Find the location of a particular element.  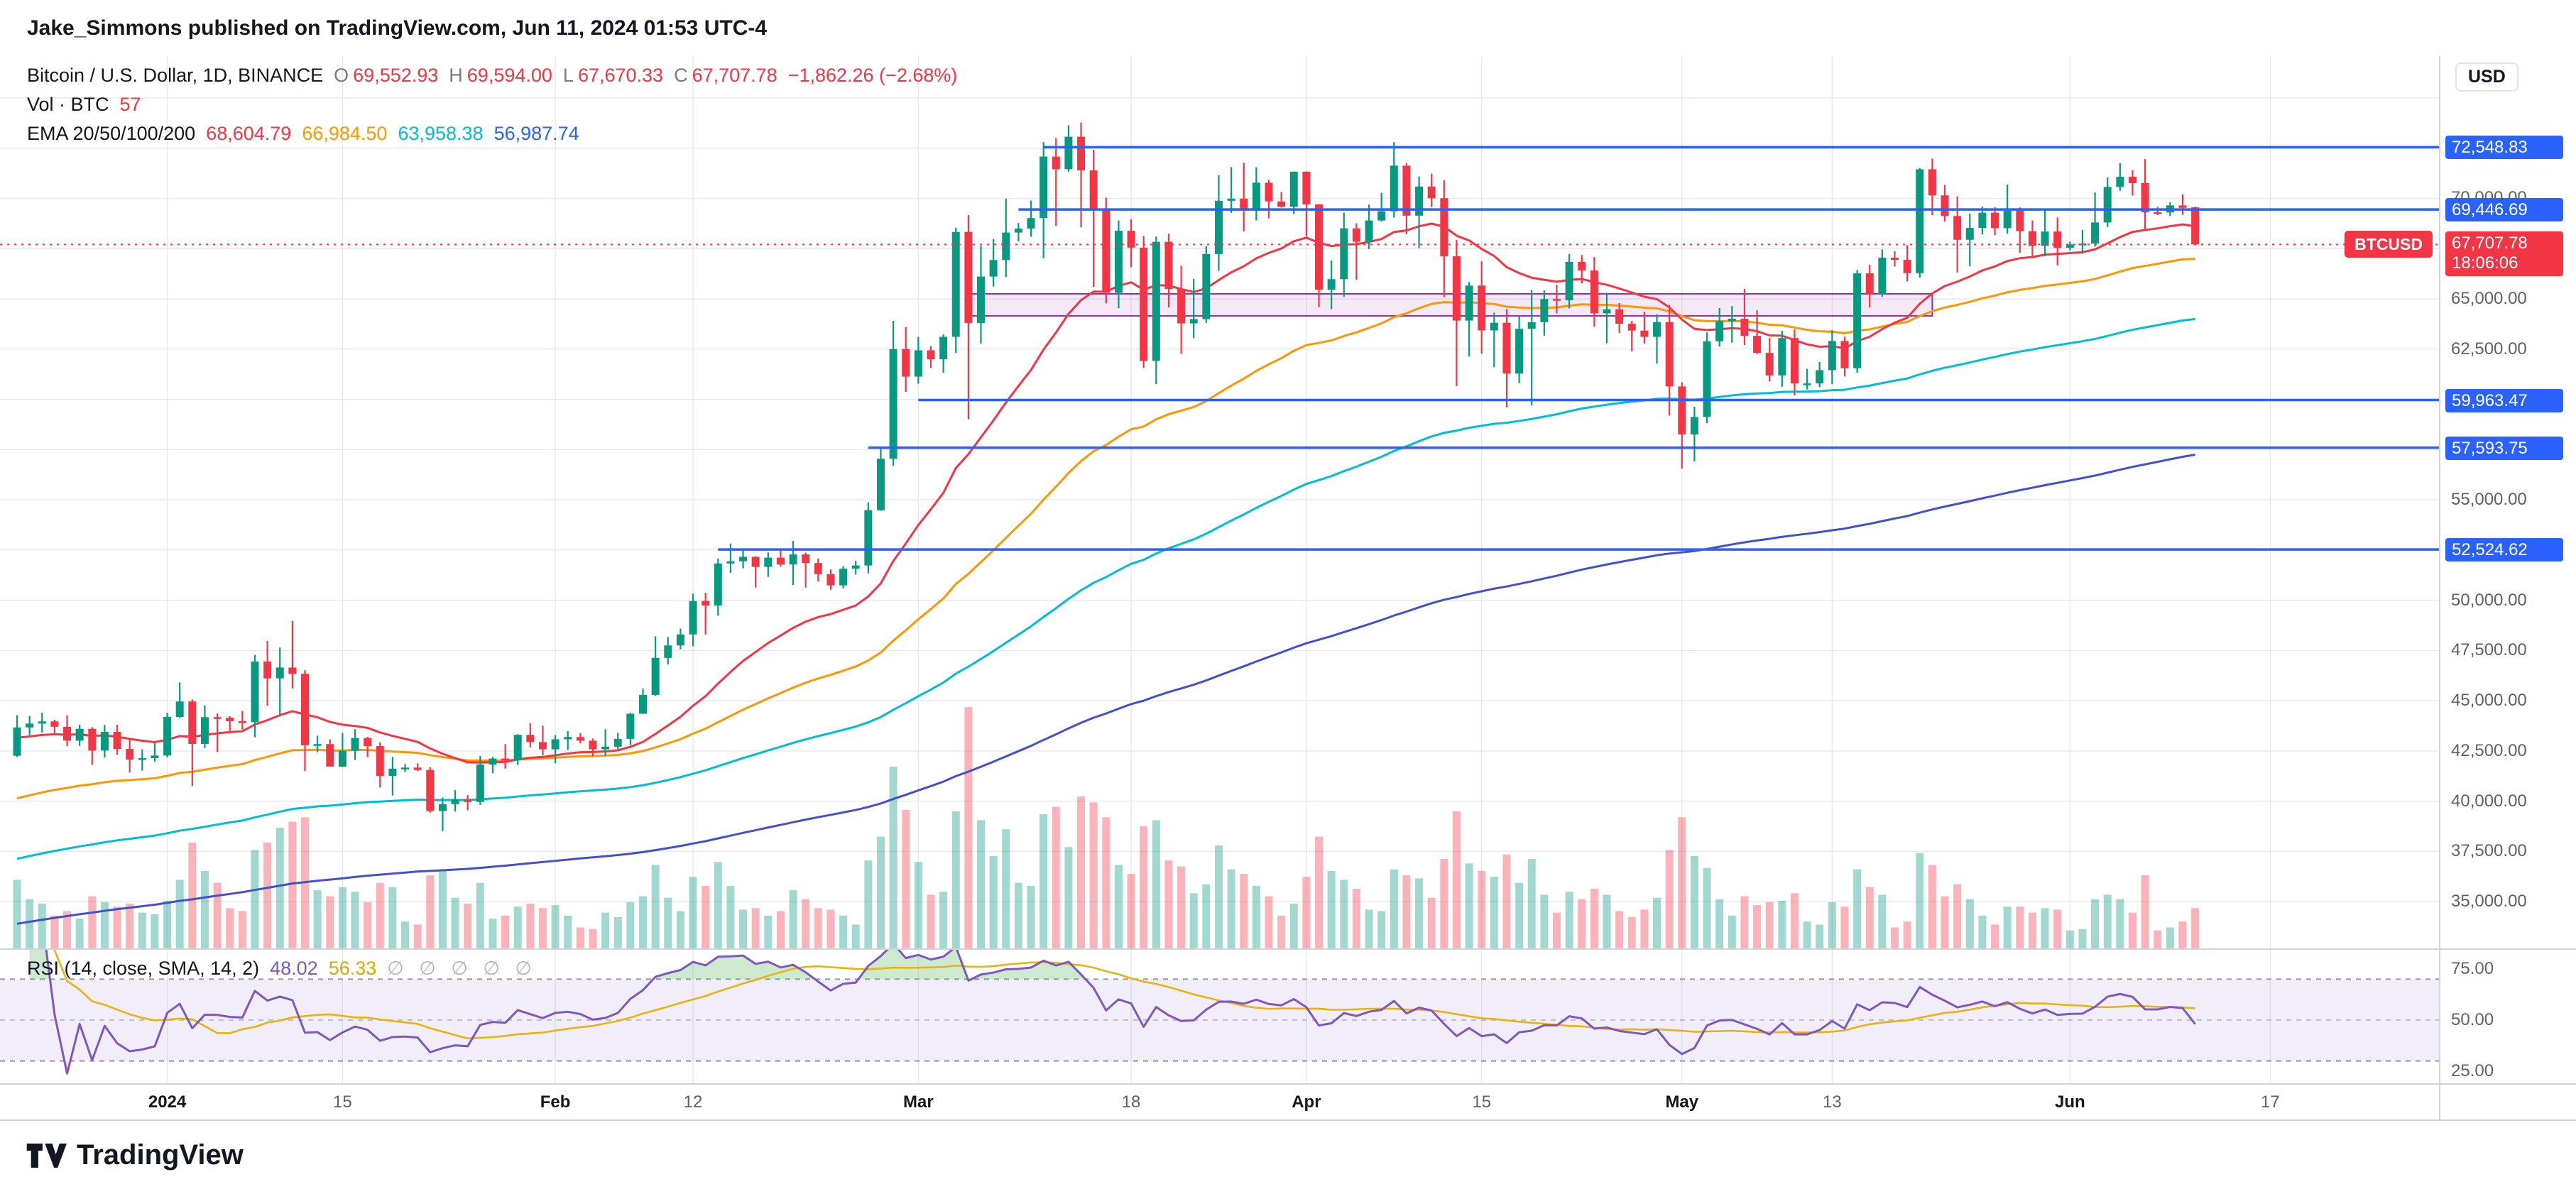

close-label: C is located at coordinates (681, 75).